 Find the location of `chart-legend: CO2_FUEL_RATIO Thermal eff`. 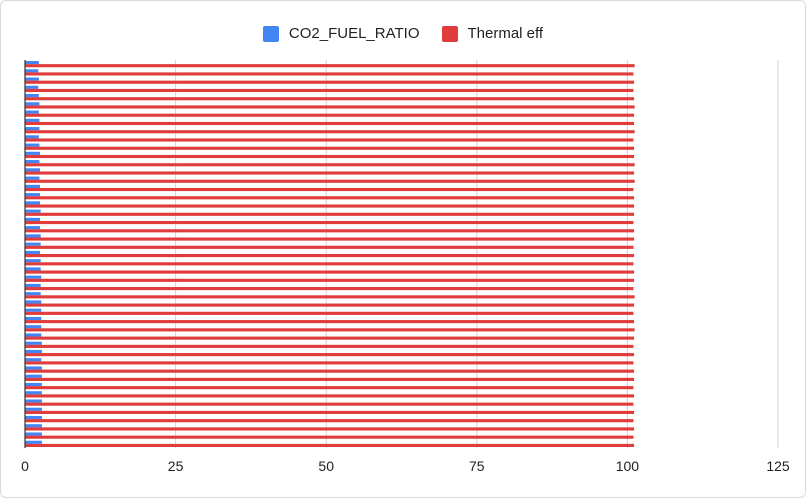

chart-legend: CO2_FUEL_RATIO Thermal eff is located at coordinates (403, 33).